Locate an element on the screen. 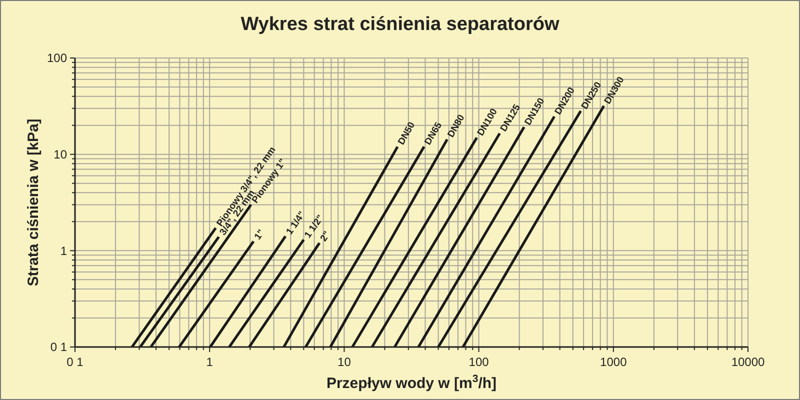 This screenshot has height=400, width=800. y-tick-label: 10 is located at coordinates (61, 155).